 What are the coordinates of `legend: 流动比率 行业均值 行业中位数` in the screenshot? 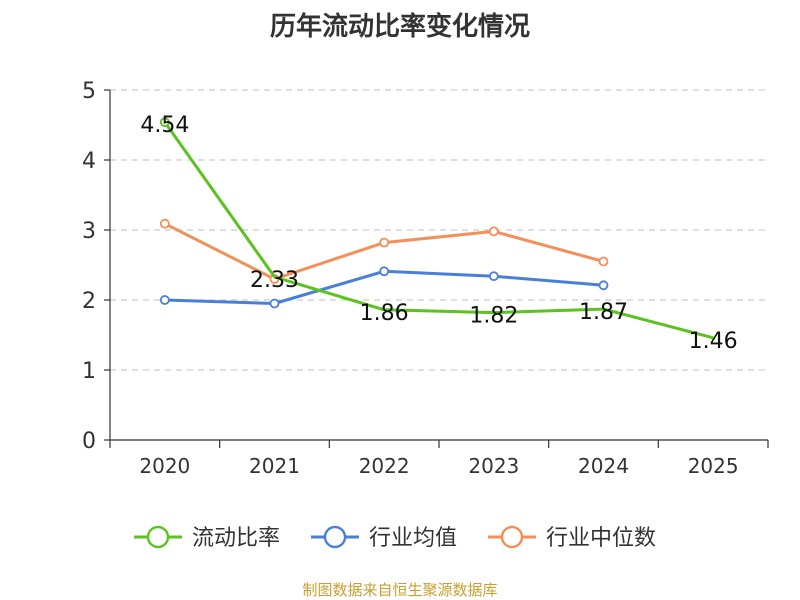 It's located at (395, 538).